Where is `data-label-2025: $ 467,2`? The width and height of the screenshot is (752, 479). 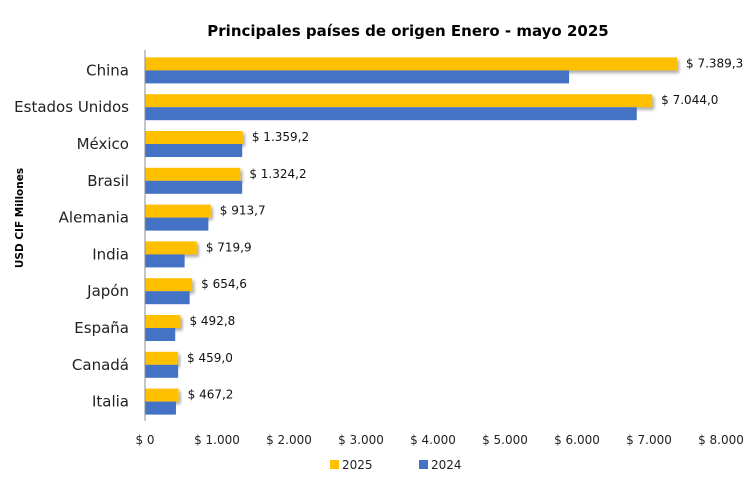 data-label-2025: $ 467,2 is located at coordinates (211, 395).